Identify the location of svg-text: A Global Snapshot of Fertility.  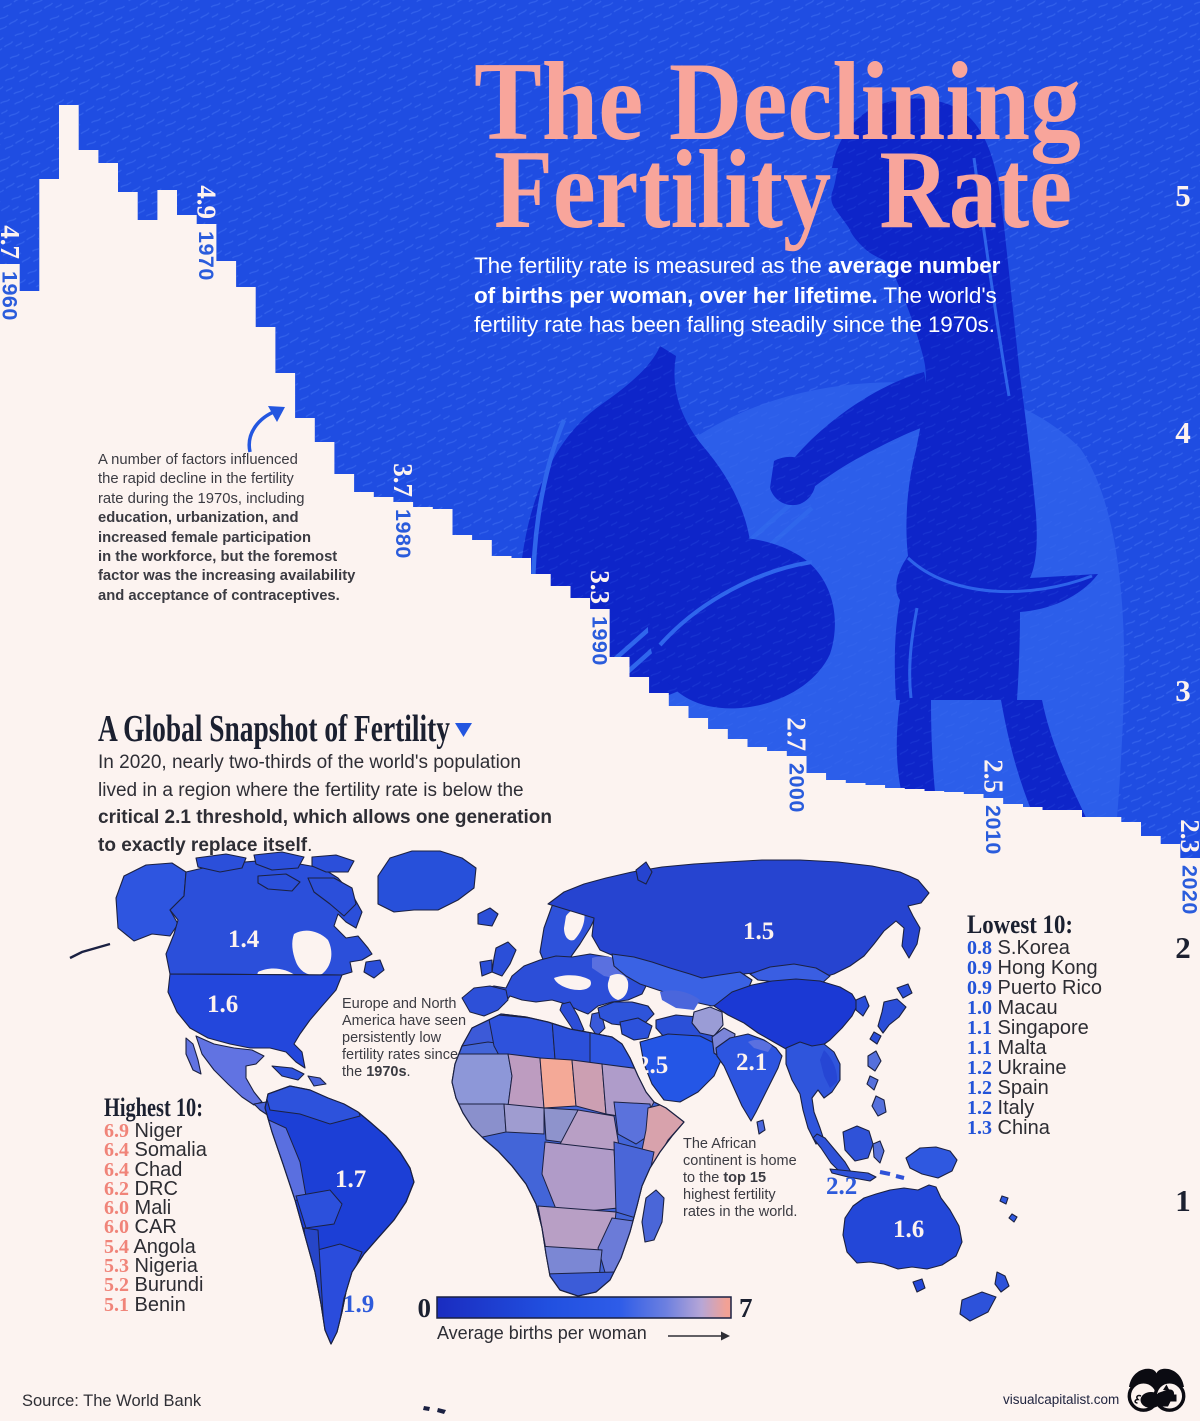
(274, 729).